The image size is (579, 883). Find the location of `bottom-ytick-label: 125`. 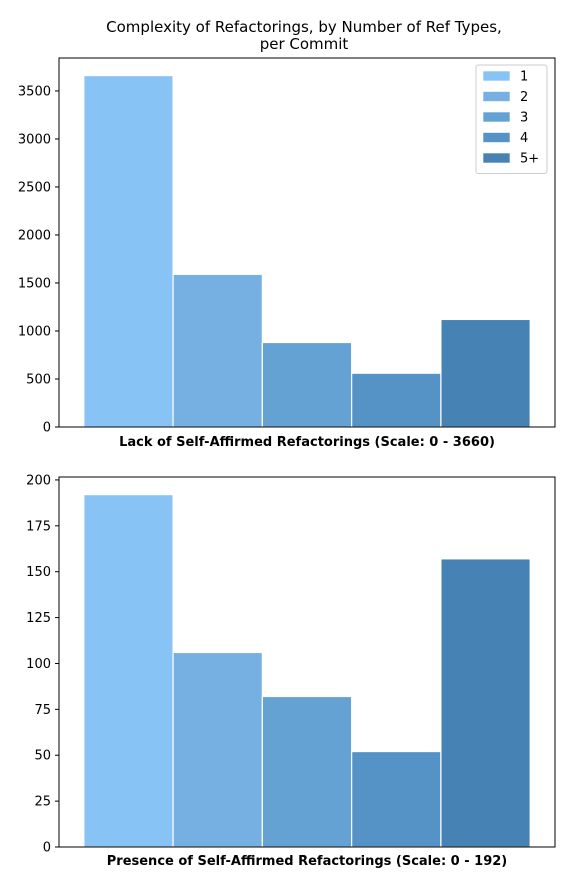

bottom-ytick-label: 125 is located at coordinates (38, 618).